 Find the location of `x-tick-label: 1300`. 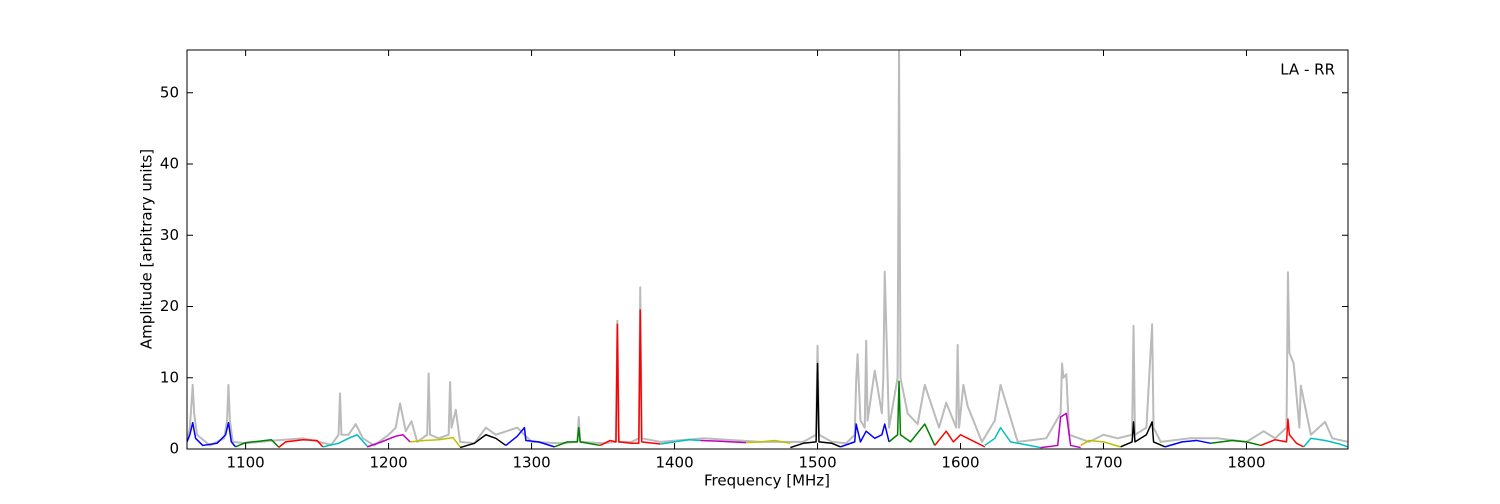

x-tick-label: 1300 is located at coordinates (531, 463).